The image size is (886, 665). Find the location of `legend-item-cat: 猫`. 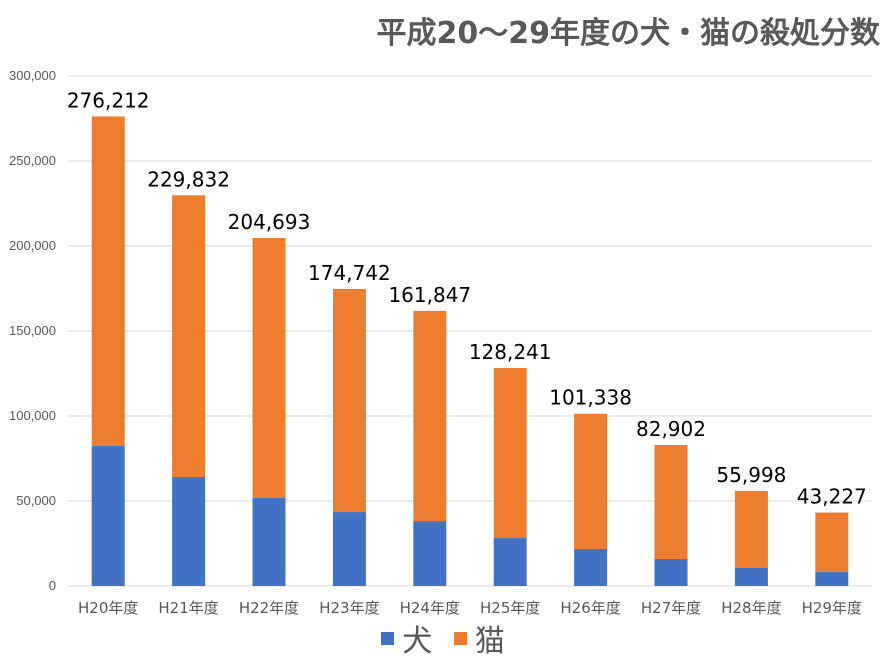

legend-item-cat: 猫 is located at coordinates (479, 638).